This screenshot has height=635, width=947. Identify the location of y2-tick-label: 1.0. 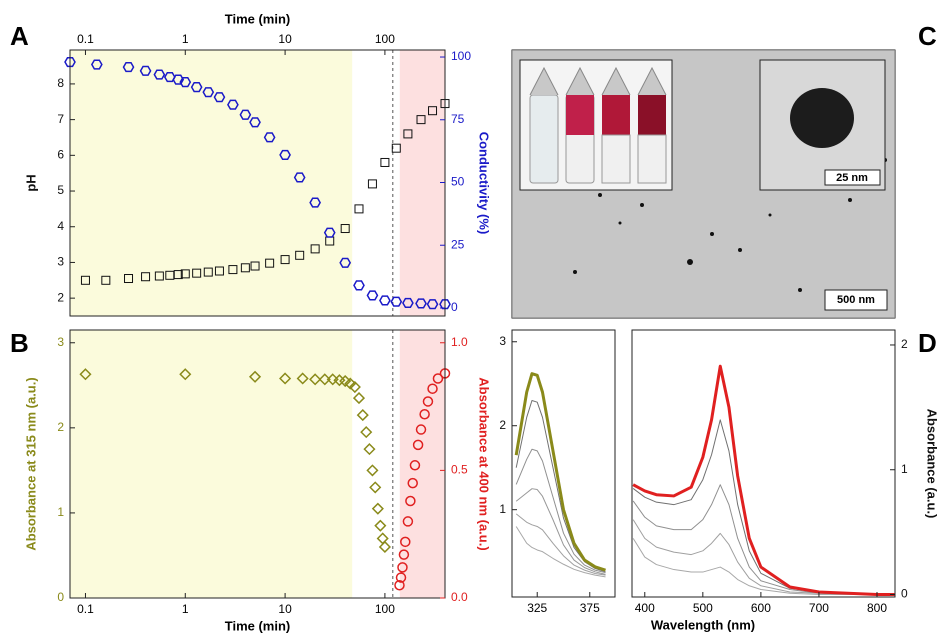
(459, 342).